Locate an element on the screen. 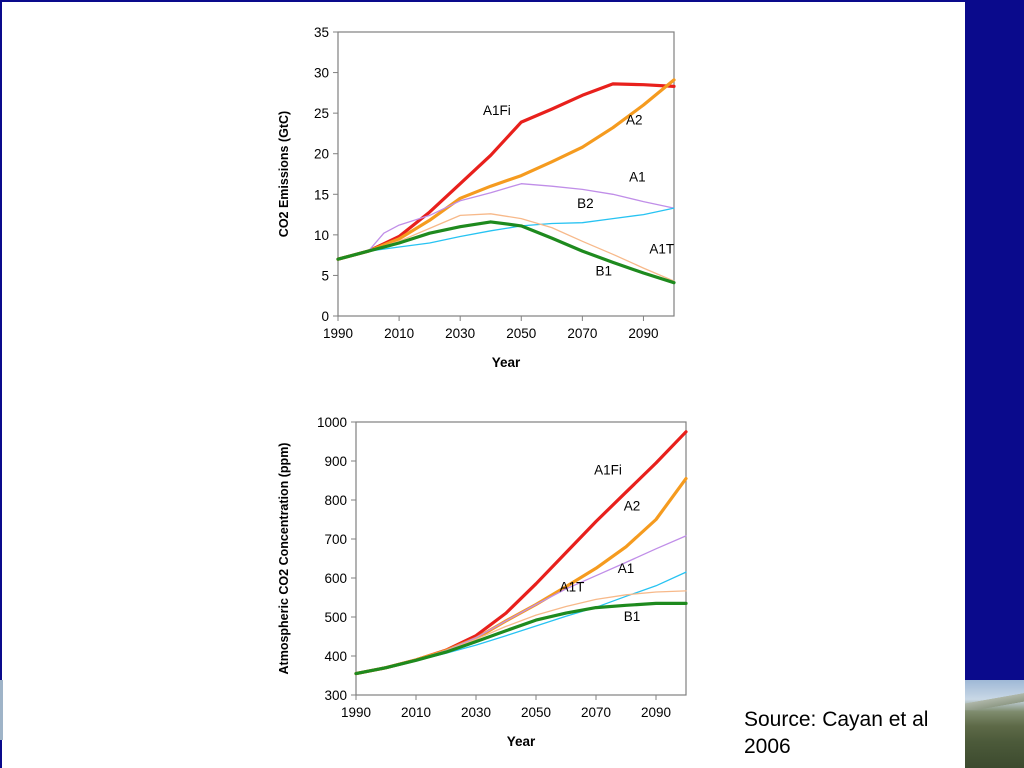 This screenshot has height=768, width=1024. chart2-y-tick-label: 700 is located at coordinates (335, 539).